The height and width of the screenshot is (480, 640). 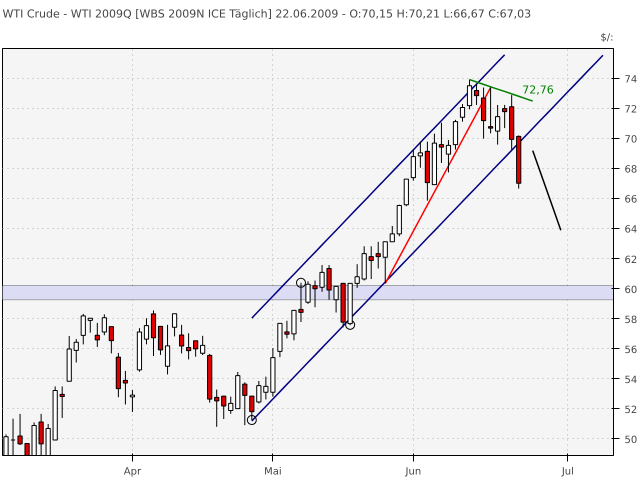 I want to click on y-tick-label: 60, so click(x=631, y=290).